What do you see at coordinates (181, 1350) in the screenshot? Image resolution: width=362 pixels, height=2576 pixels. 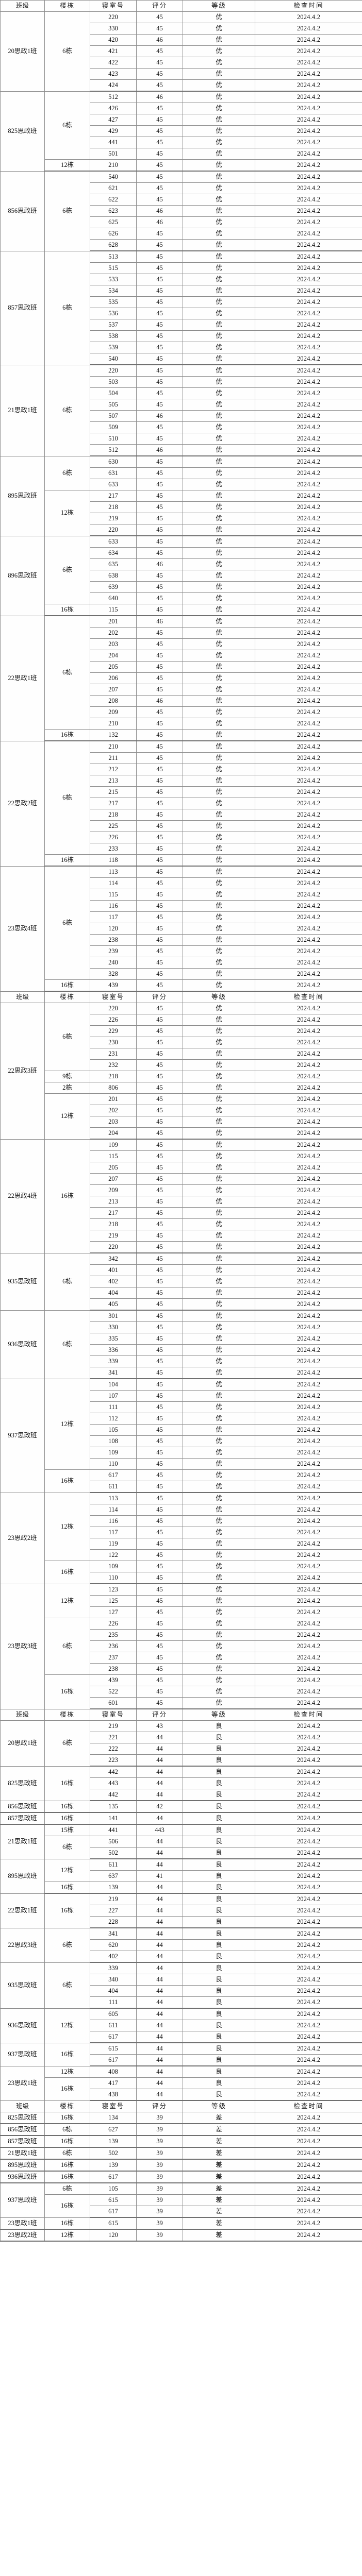 I see `table-row: 336 45 优 2024.4.2` at bounding box center [181, 1350].